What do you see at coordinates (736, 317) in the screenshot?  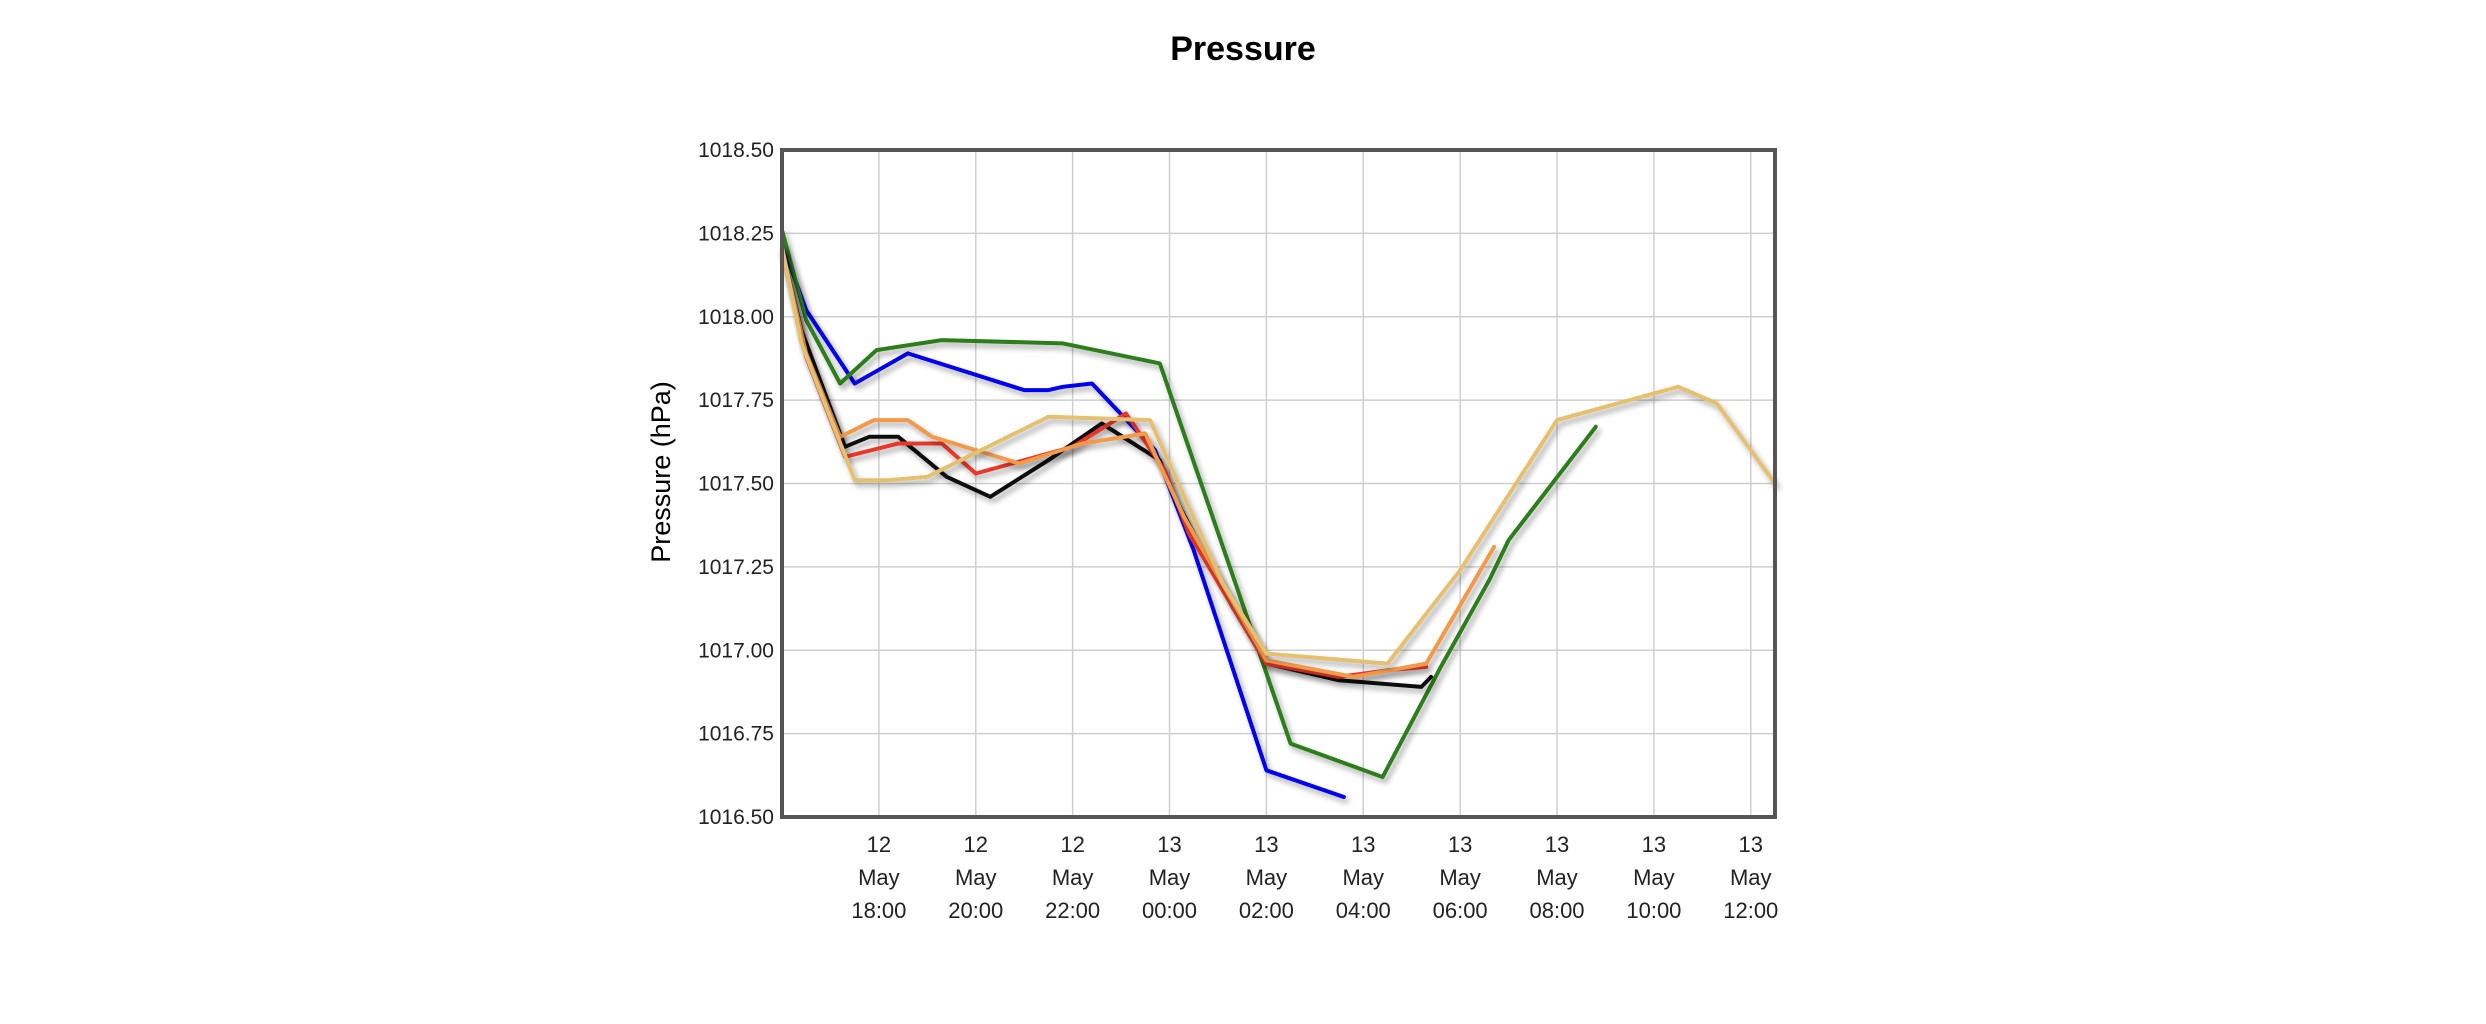 I see `y-tick-label: 1018.00` at bounding box center [736, 317].